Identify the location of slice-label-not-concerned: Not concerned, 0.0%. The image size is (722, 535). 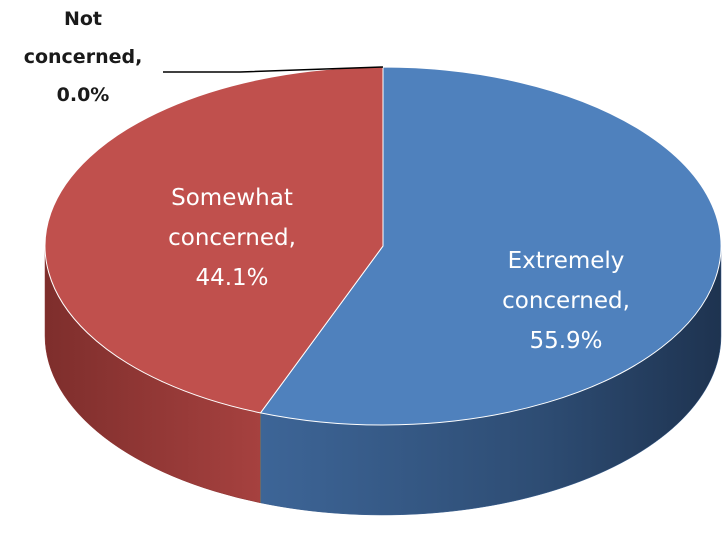
(83, 57).